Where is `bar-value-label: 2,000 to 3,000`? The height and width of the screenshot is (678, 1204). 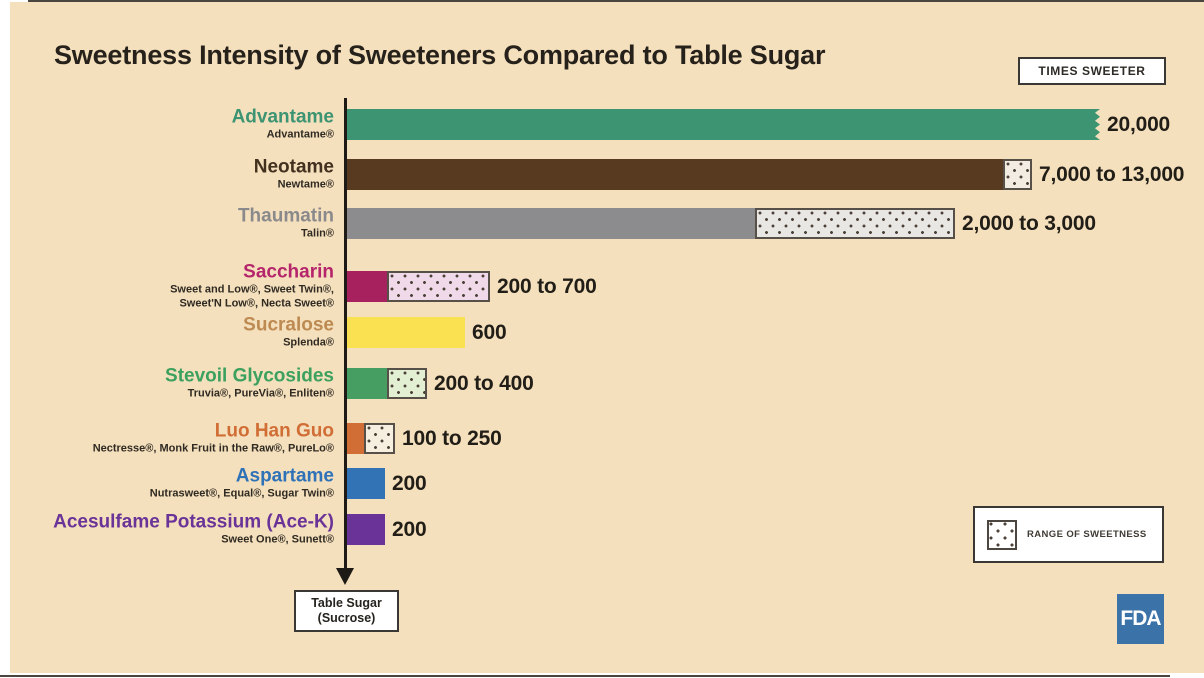 bar-value-label: 2,000 to 3,000 is located at coordinates (1029, 223).